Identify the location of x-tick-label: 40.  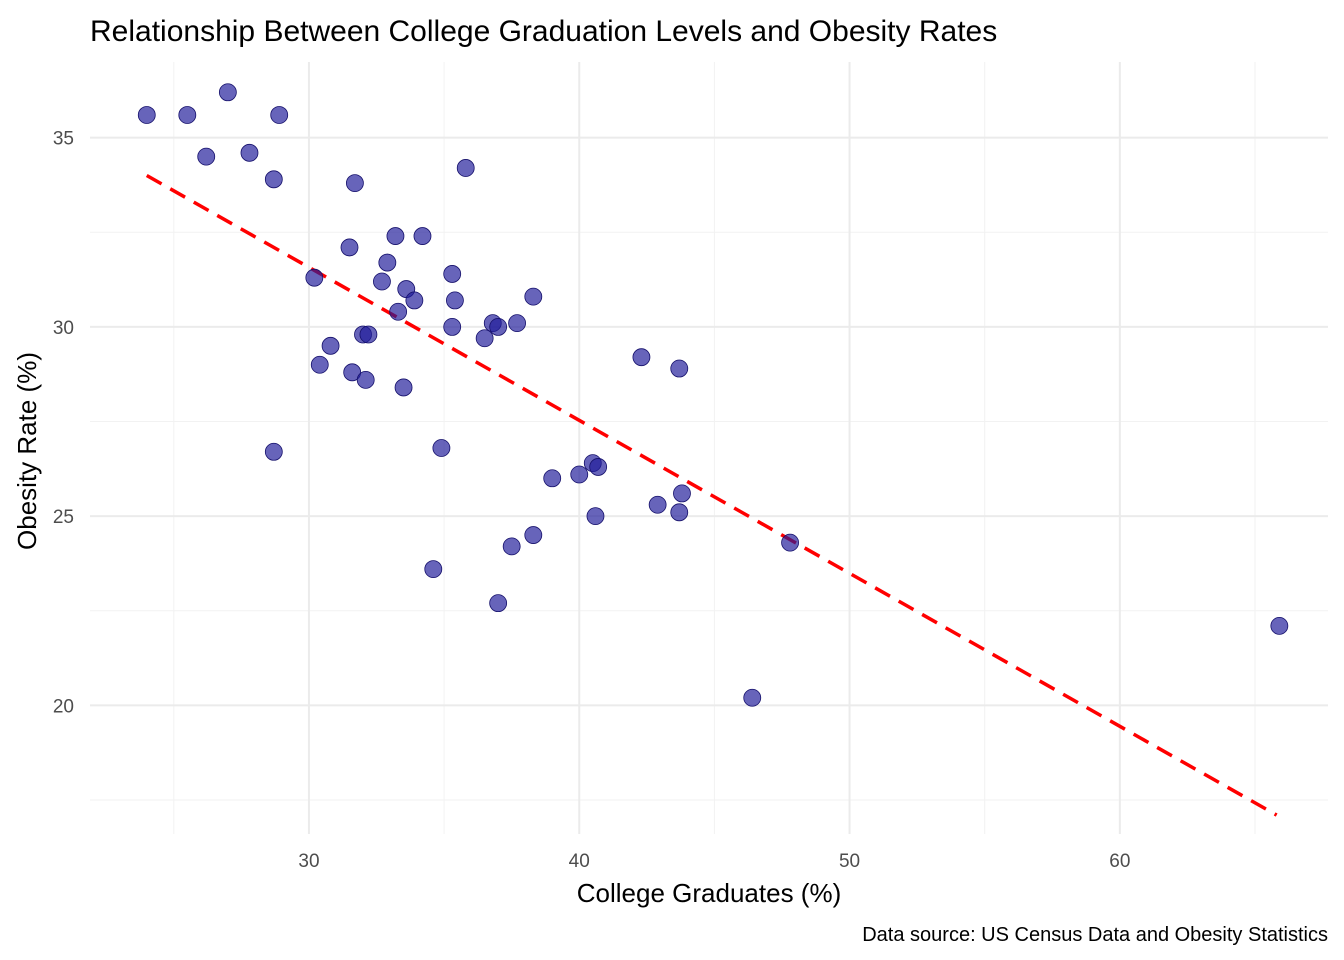
(579, 861).